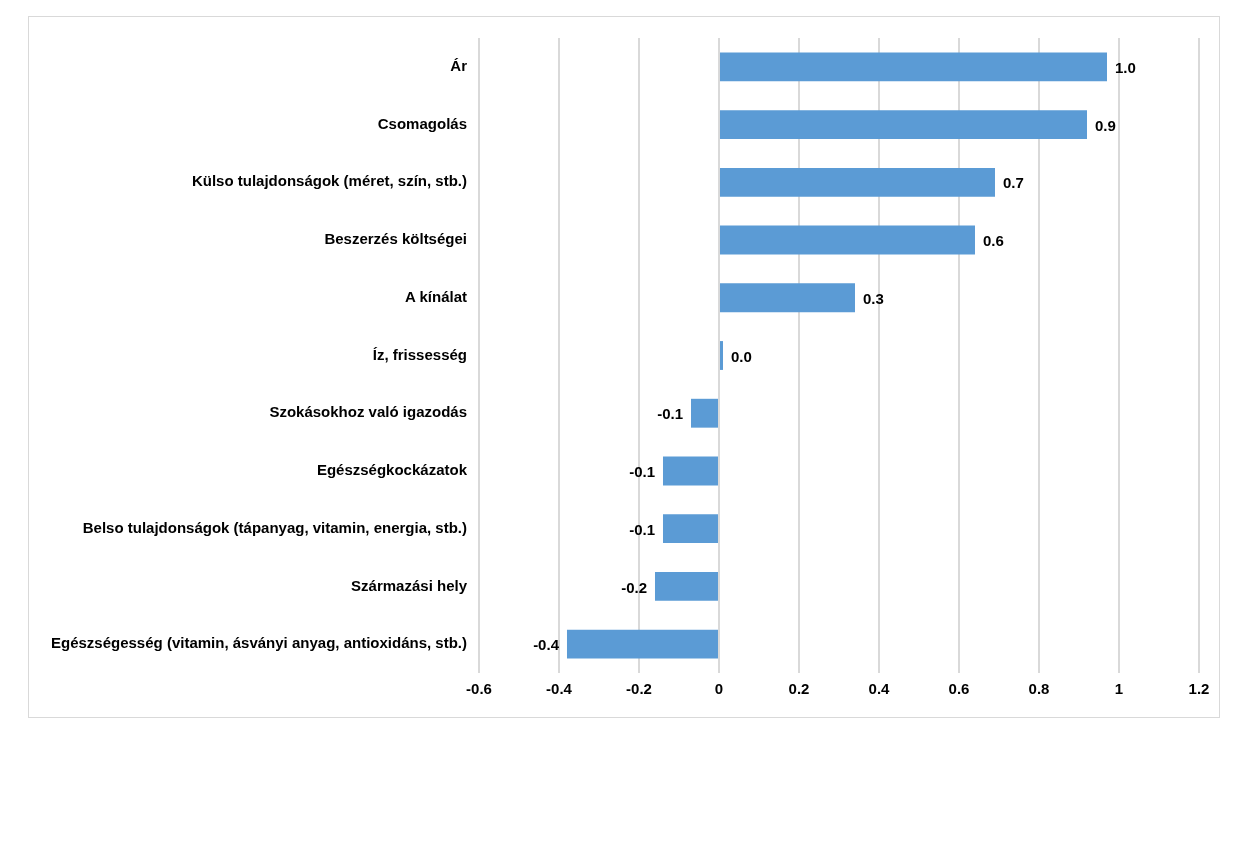 This screenshot has height=845, width=1244. Describe the element at coordinates (258, 643) in the screenshot. I see `y-tick-label: Egészségesség (vitamin, ásványi anyag, antioxidáns, stb.)` at that location.